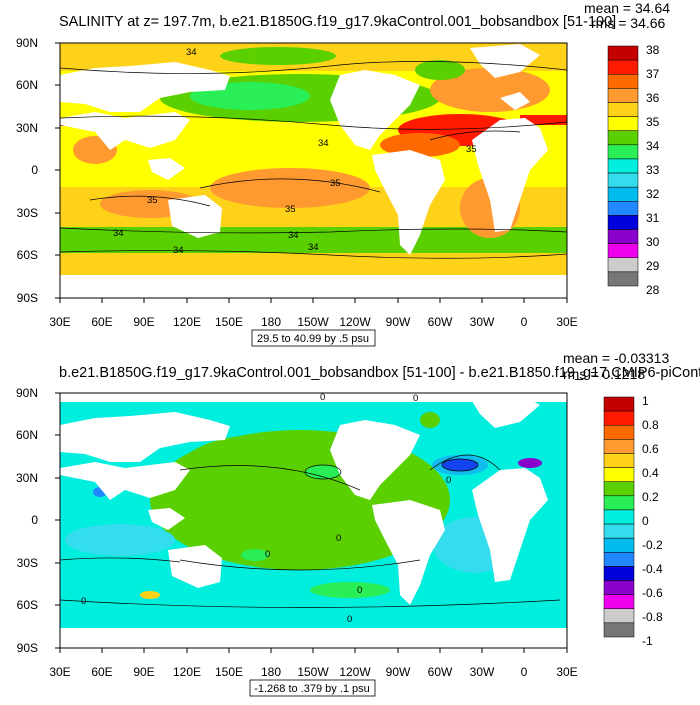 The height and width of the screenshot is (705, 700). I want to click on colorbar-label: -0.6, so click(652, 593).